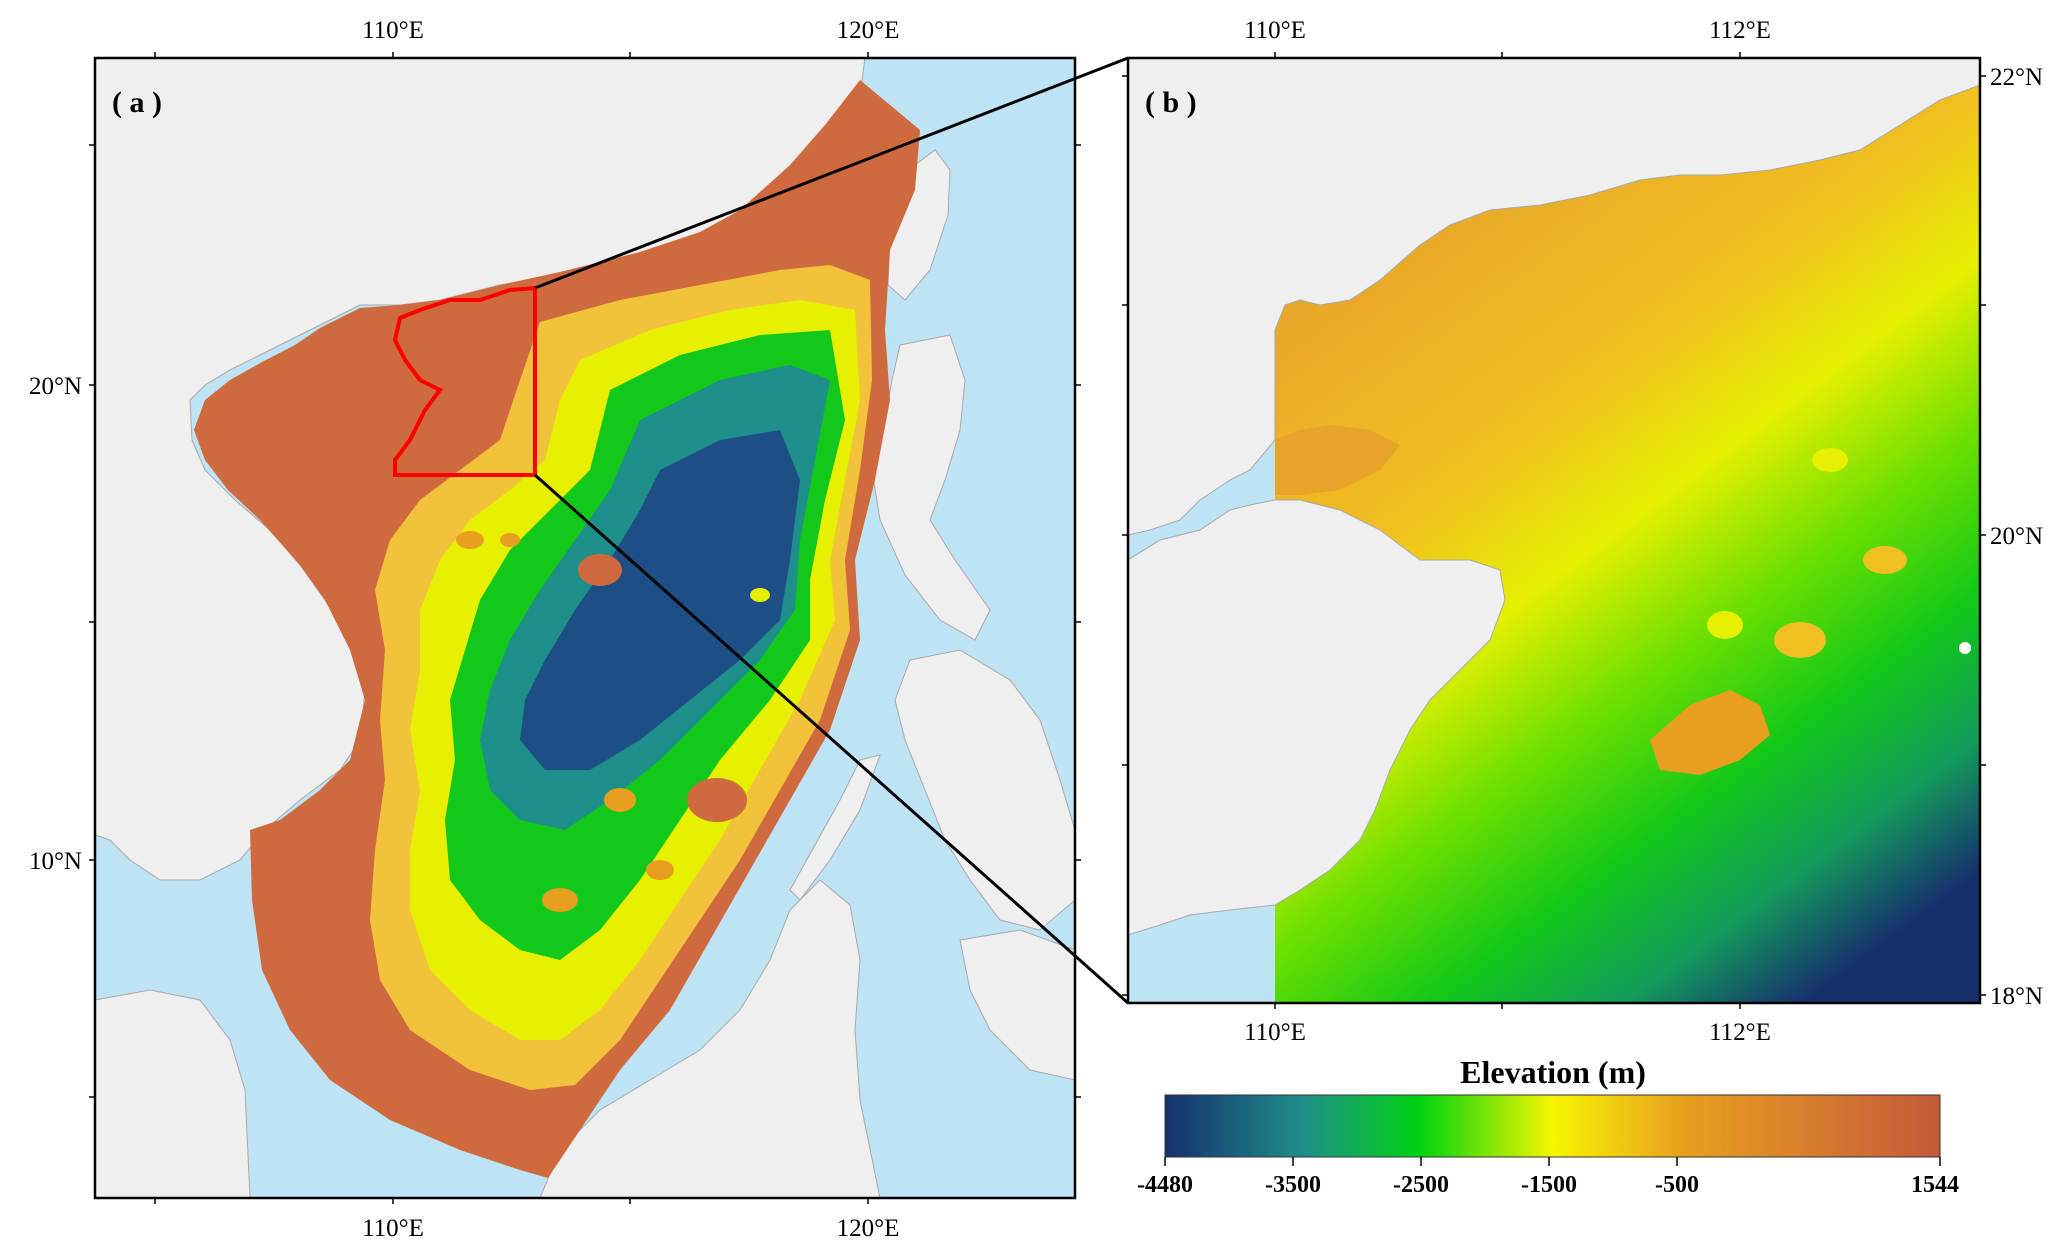 The height and width of the screenshot is (1255, 2067). I want to click on panel-a-top-tick: 120°E, so click(868, 30).